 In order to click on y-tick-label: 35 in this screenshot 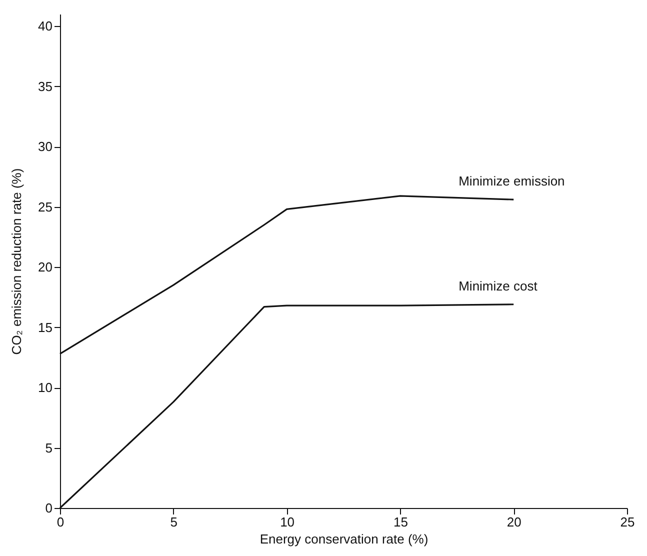, I will do `click(45, 86)`.